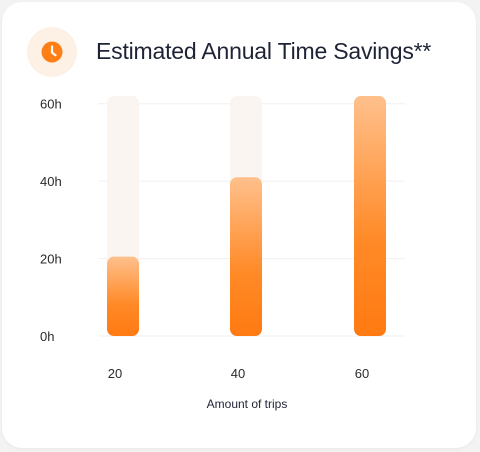 The width and height of the screenshot is (480, 452). I want to click on clock-icon-badge, so click(52, 52).